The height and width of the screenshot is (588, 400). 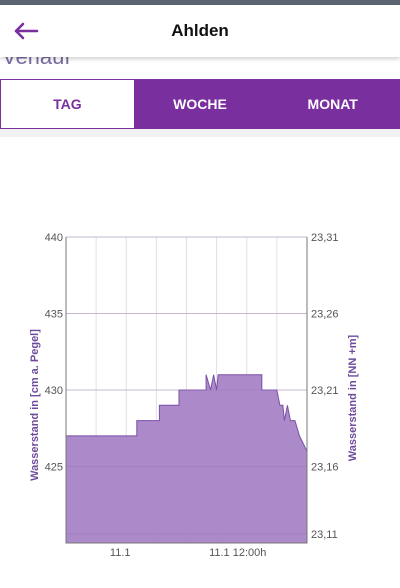 I want to click on app-bar: Ahlden, so click(x=200, y=31).